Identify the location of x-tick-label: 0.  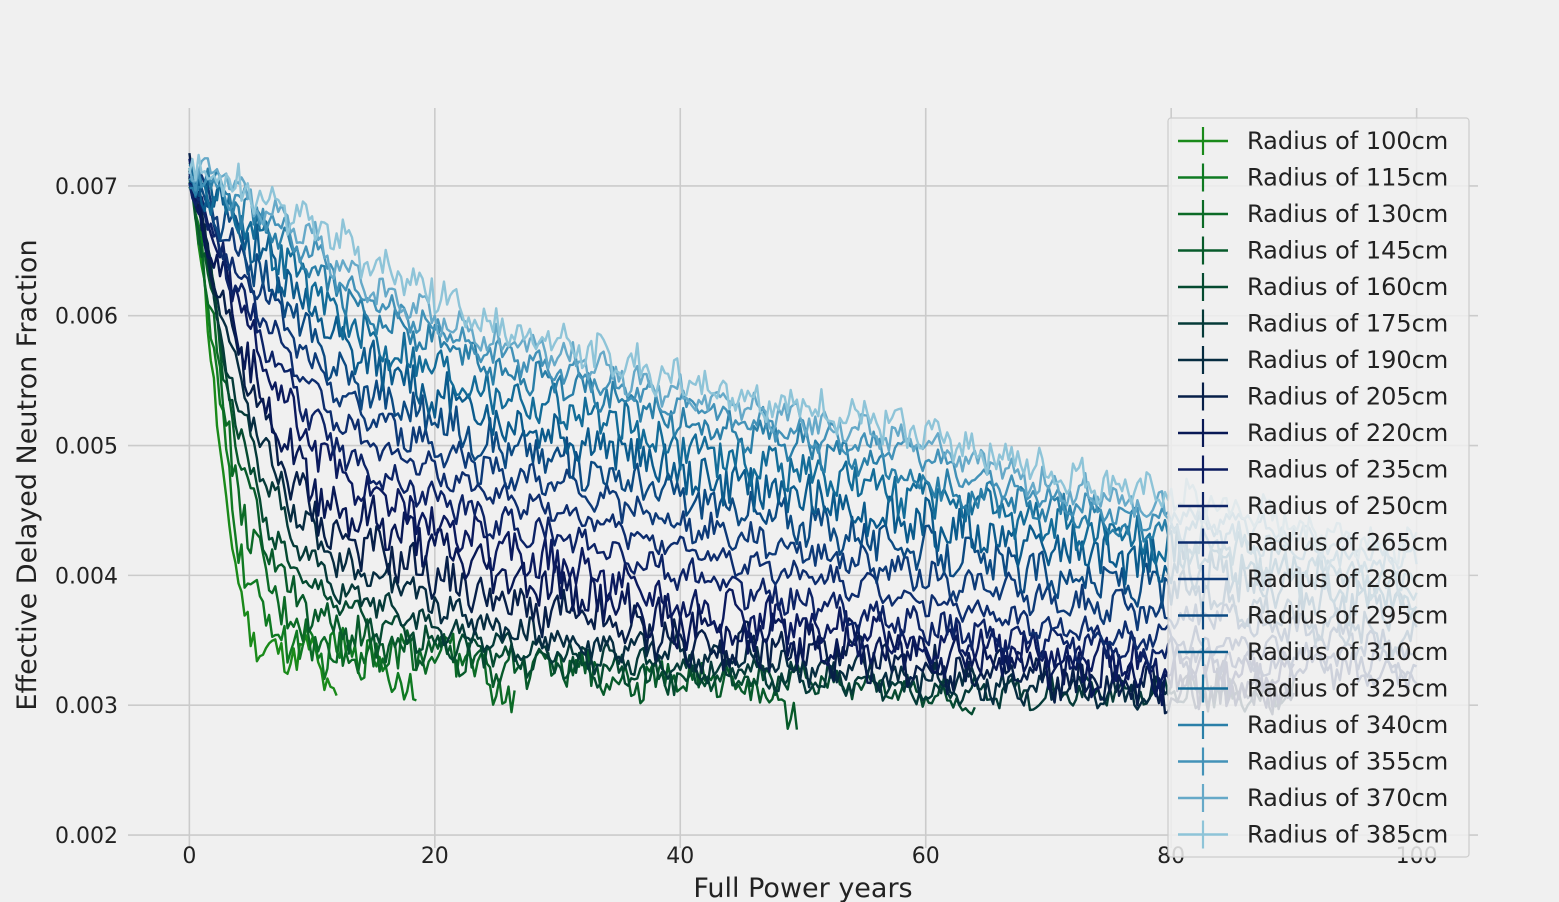
(189, 856).